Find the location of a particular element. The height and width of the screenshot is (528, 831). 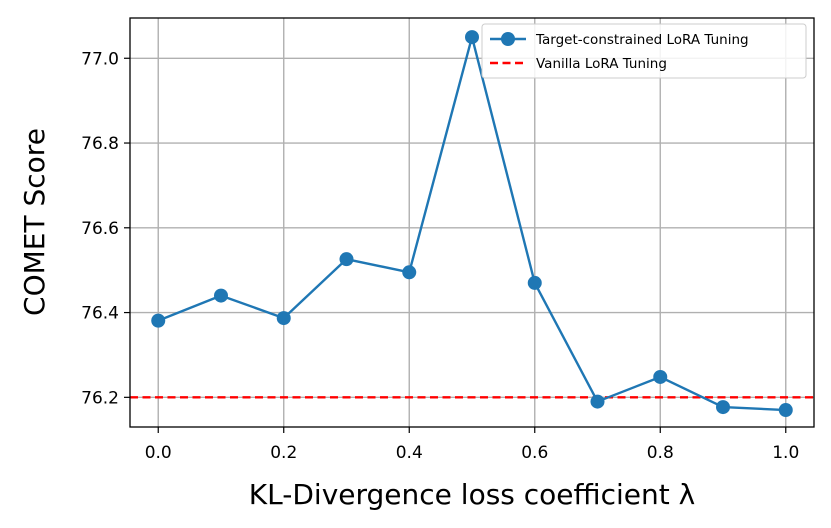

x-tick-label: 1.0 is located at coordinates (785, 453).